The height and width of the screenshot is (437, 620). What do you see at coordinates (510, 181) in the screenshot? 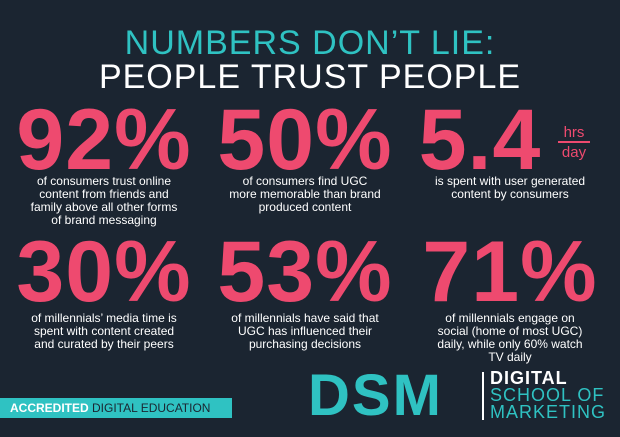
I see `description-line: is spent with user generated` at bounding box center [510, 181].